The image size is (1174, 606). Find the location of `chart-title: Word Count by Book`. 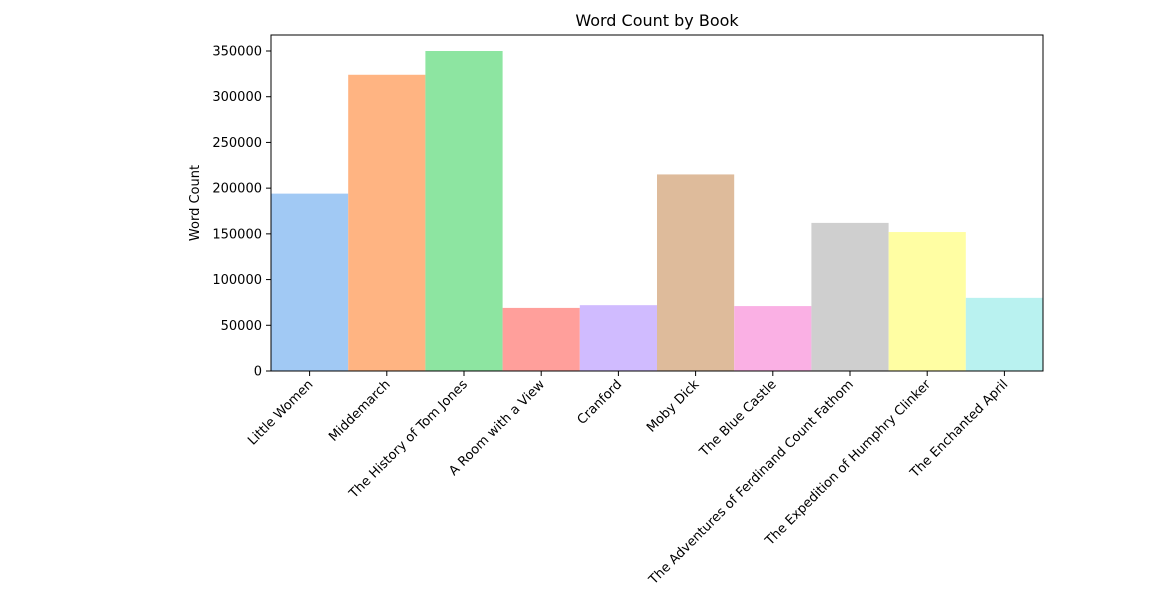

chart-title: Word Count by Book is located at coordinates (657, 20).